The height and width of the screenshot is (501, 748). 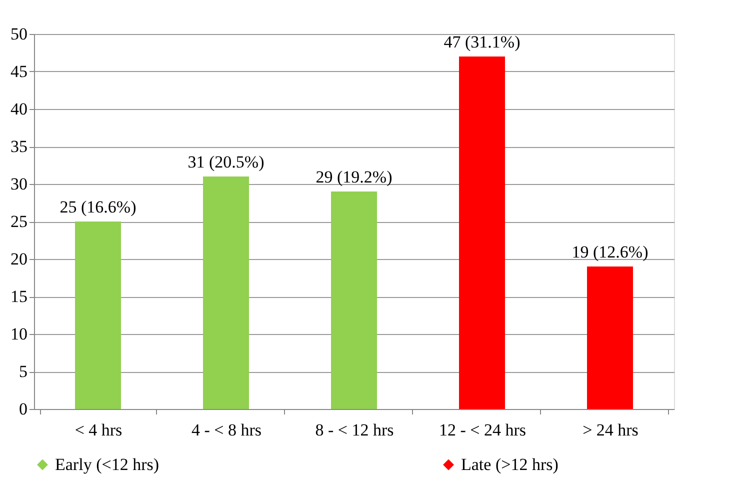 I want to click on data-label: 19 (12.6%), so click(x=610, y=252).